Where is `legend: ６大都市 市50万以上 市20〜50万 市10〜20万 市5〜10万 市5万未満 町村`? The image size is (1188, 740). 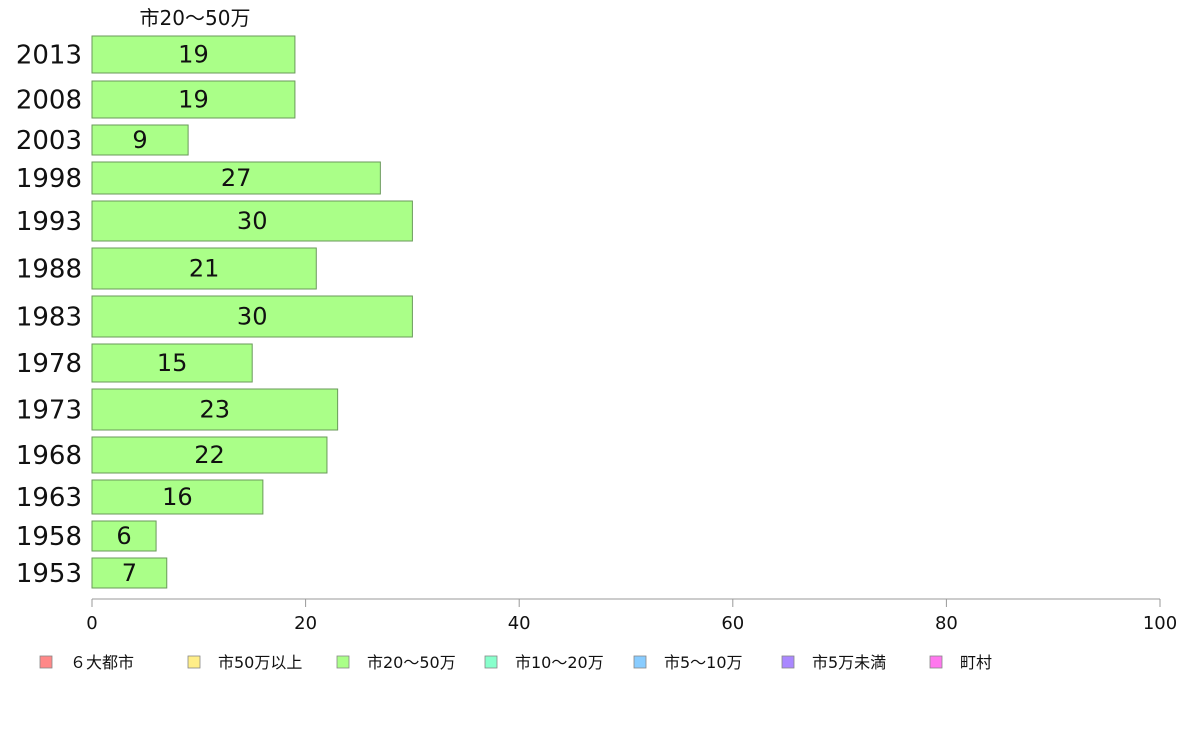
legend: ６大都市 市50万以上 市20〜50万 市10〜20万 市5〜10万 市5万未満 町村 is located at coordinates (515, 662).